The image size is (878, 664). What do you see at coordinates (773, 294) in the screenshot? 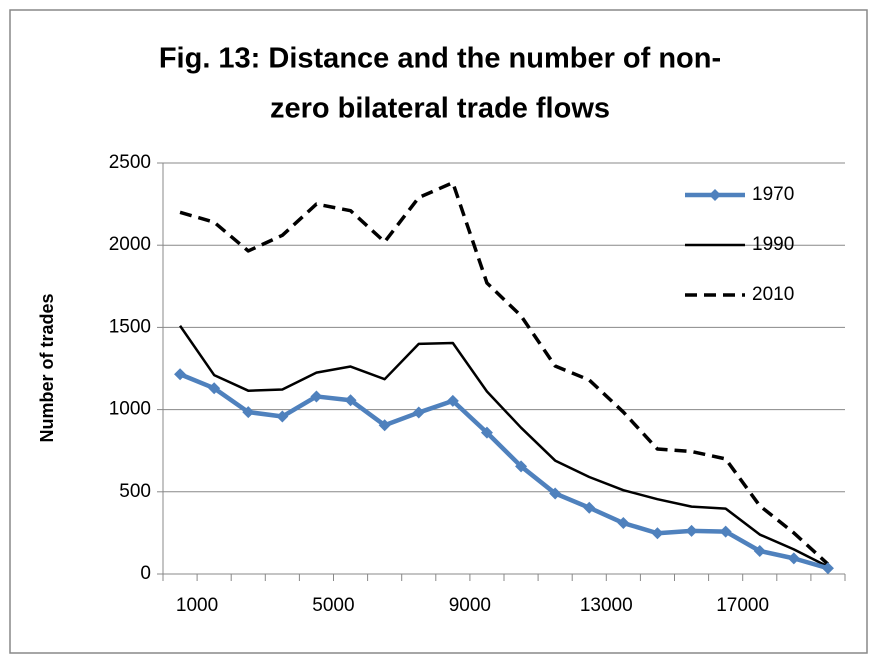
I see `legend-label: 2010` at bounding box center [773, 294].